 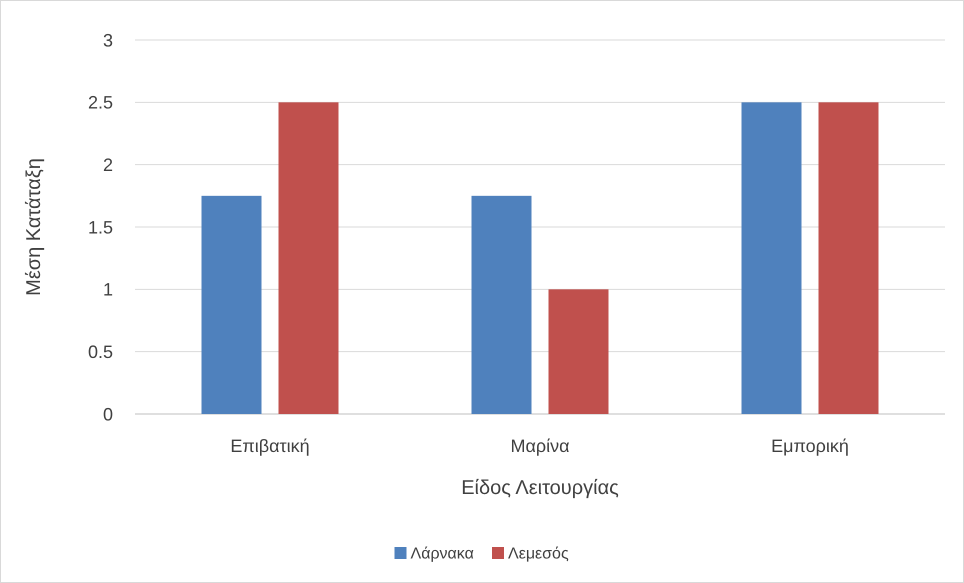 What do you see at coordinates (442, 554) in the screenshot?
I see `legend-label: Λάρνακα` at bounding box center [442, 554].